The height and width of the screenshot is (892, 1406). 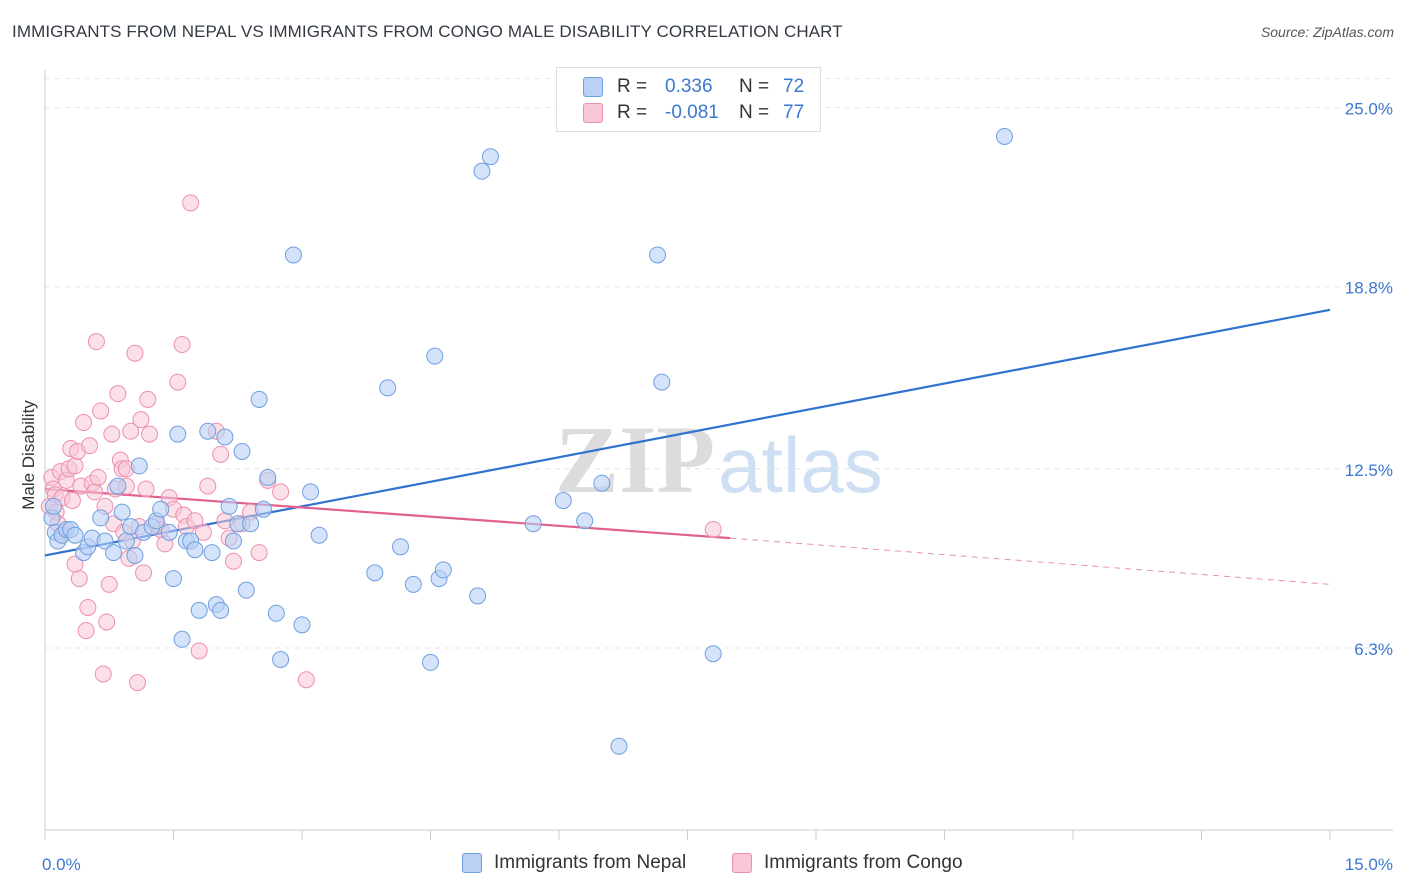 I want to click on nepal-swatch, so click(x=593, y=87).